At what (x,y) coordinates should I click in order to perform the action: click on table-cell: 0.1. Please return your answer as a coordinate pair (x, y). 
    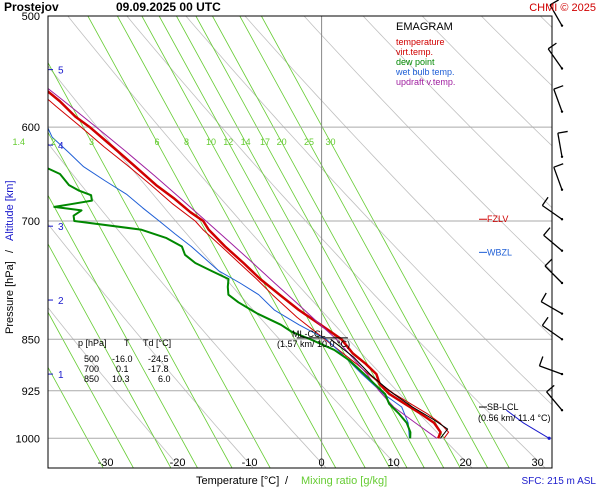
    Looking at the image, I should click on (122, 369).